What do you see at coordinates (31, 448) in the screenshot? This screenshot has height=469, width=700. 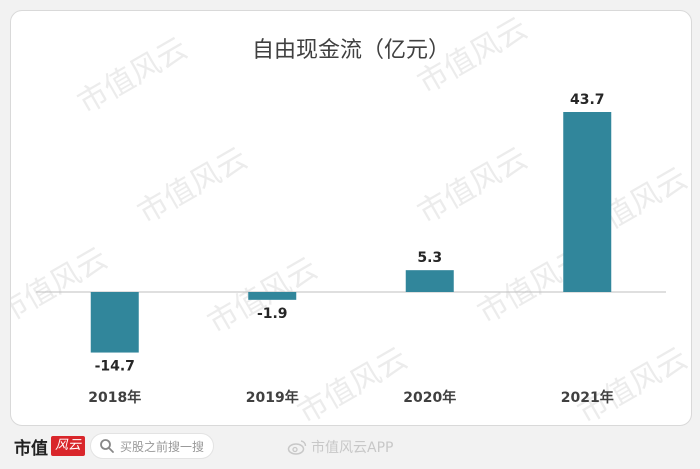 I see `brand-name: 市值` at bounding box center [31, 448].